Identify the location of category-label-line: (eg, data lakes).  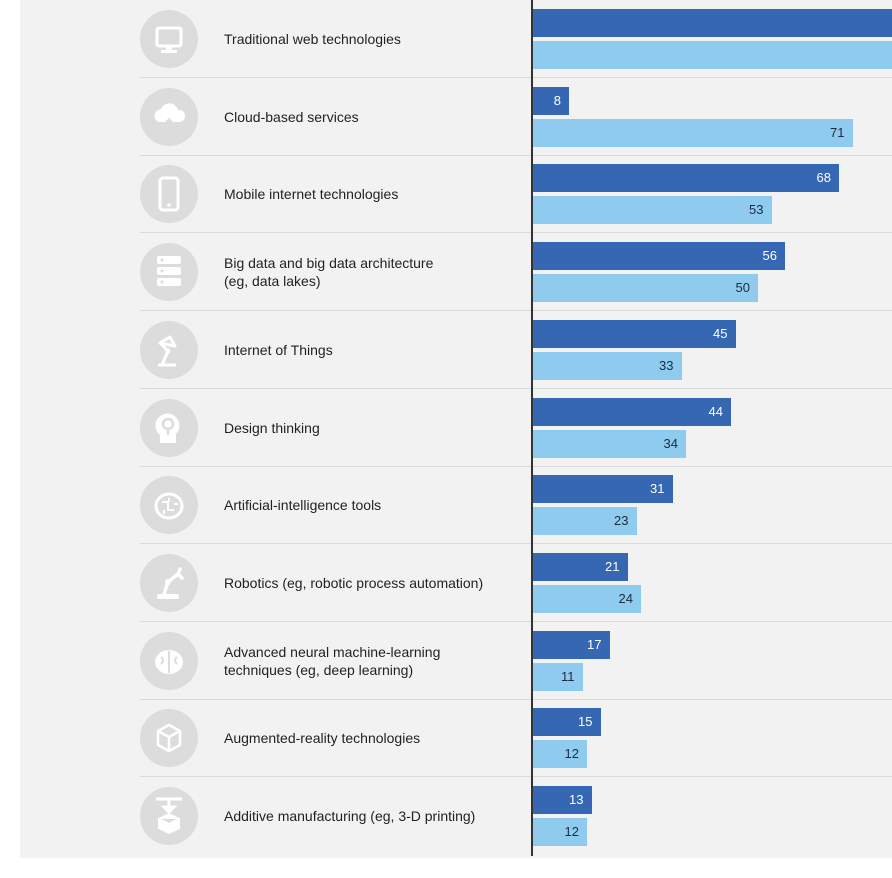
(272, 281).